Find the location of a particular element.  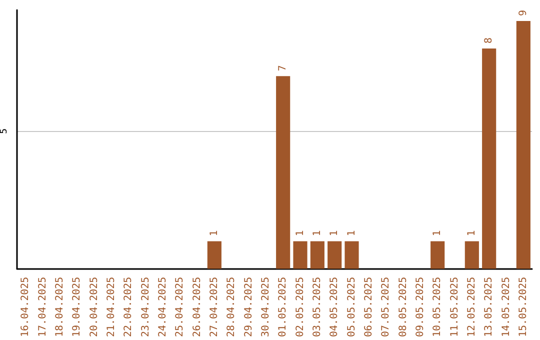

data-label: 9 is located at coordinates (523, 13).